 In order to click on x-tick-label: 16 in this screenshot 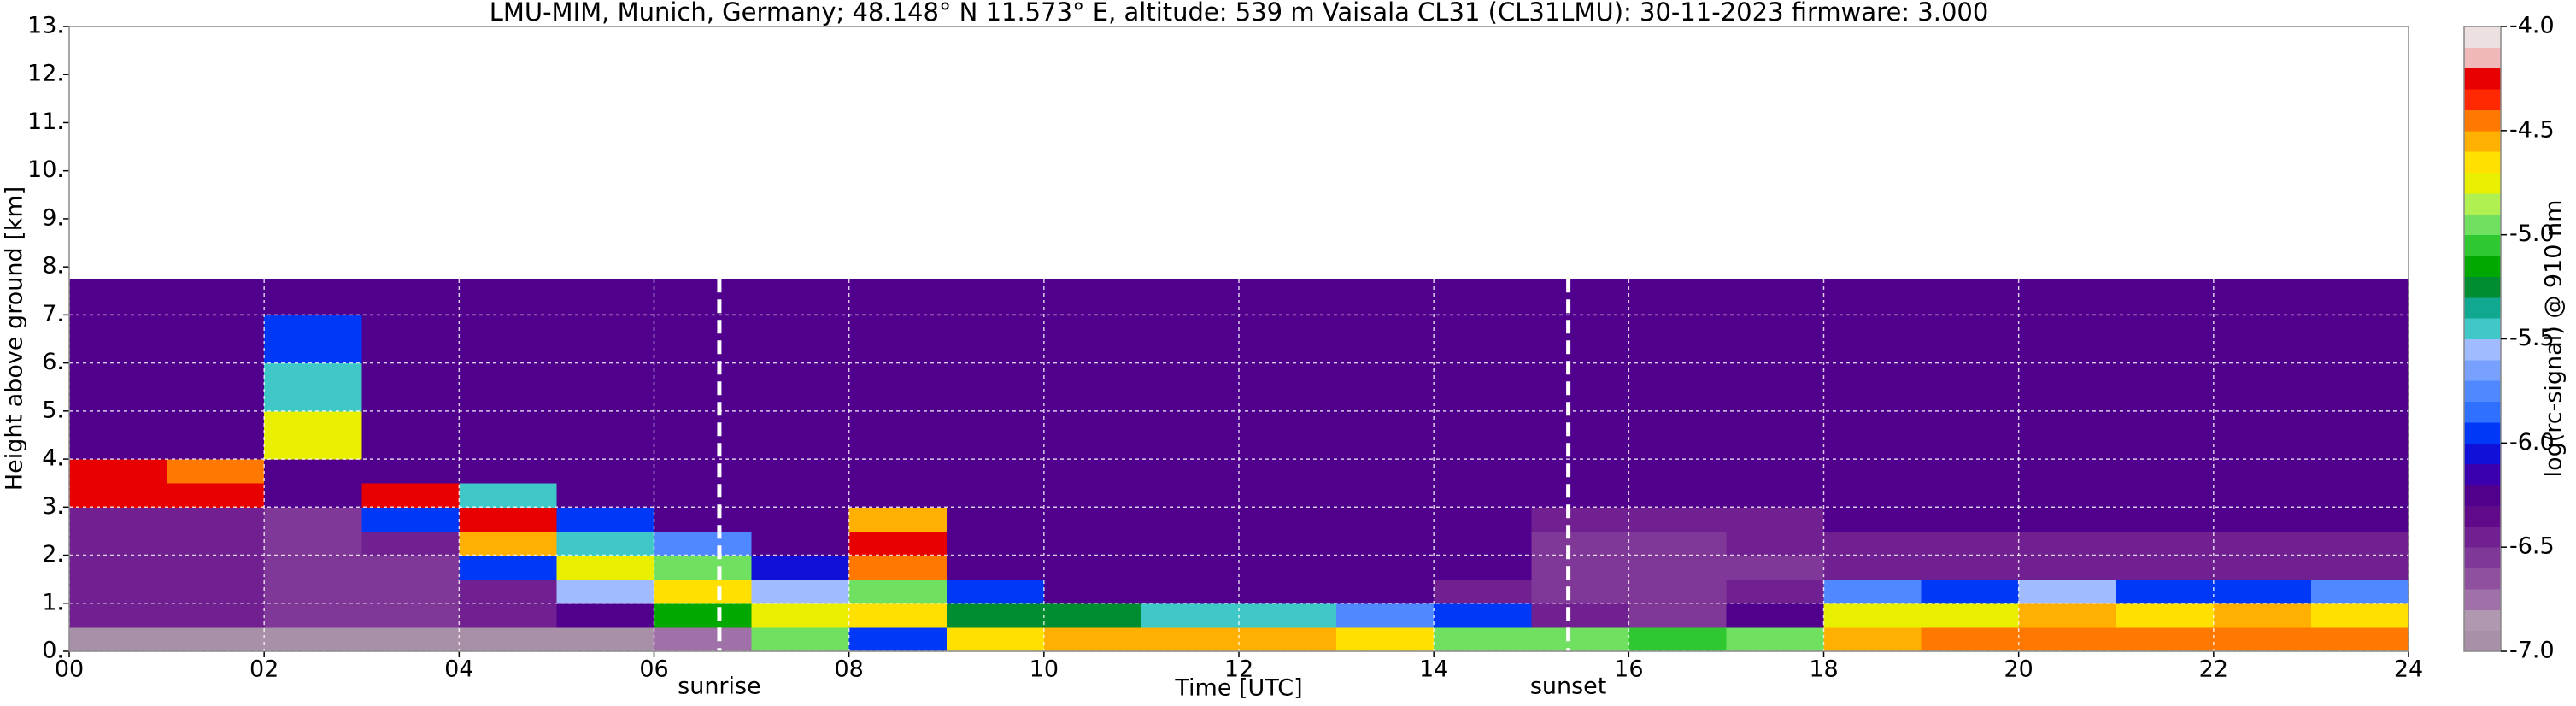, I will do `click(1628, 669)`.